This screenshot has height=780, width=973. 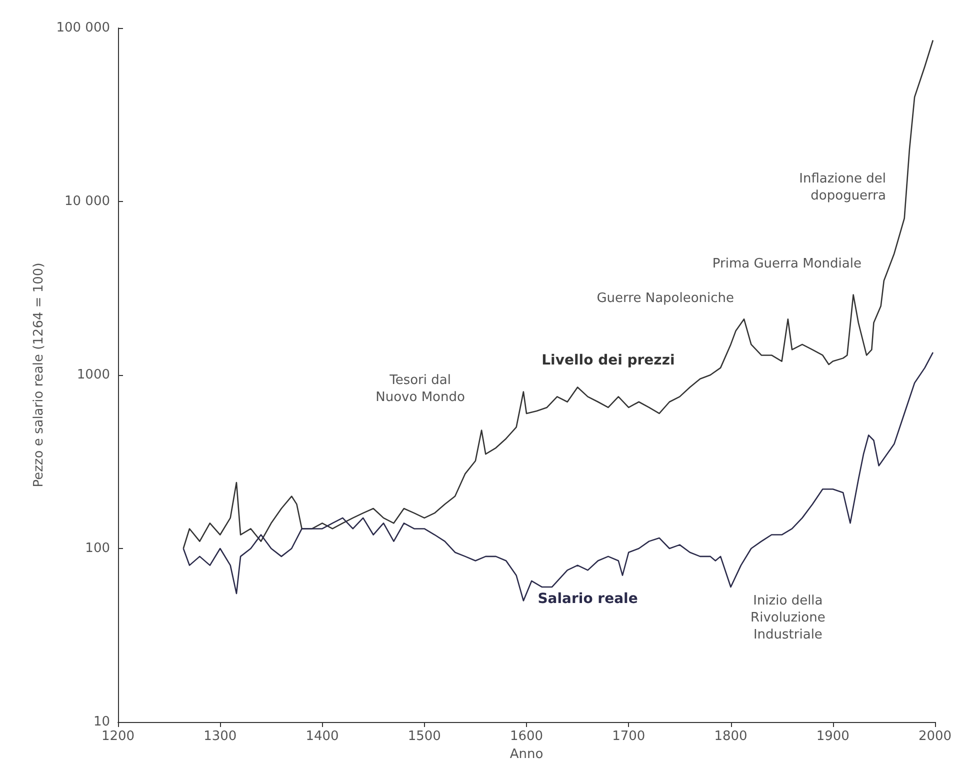 What do you see at coordinates (83, 28) in the screenshot?
I see `y-tick-label: 100 000` at bounding box center [83, 28].